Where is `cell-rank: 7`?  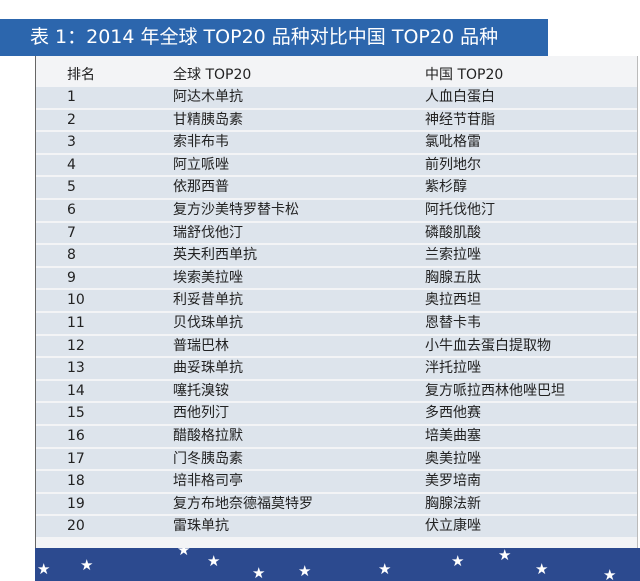 cell-rank: 7 is located at coordinates (71, 232).